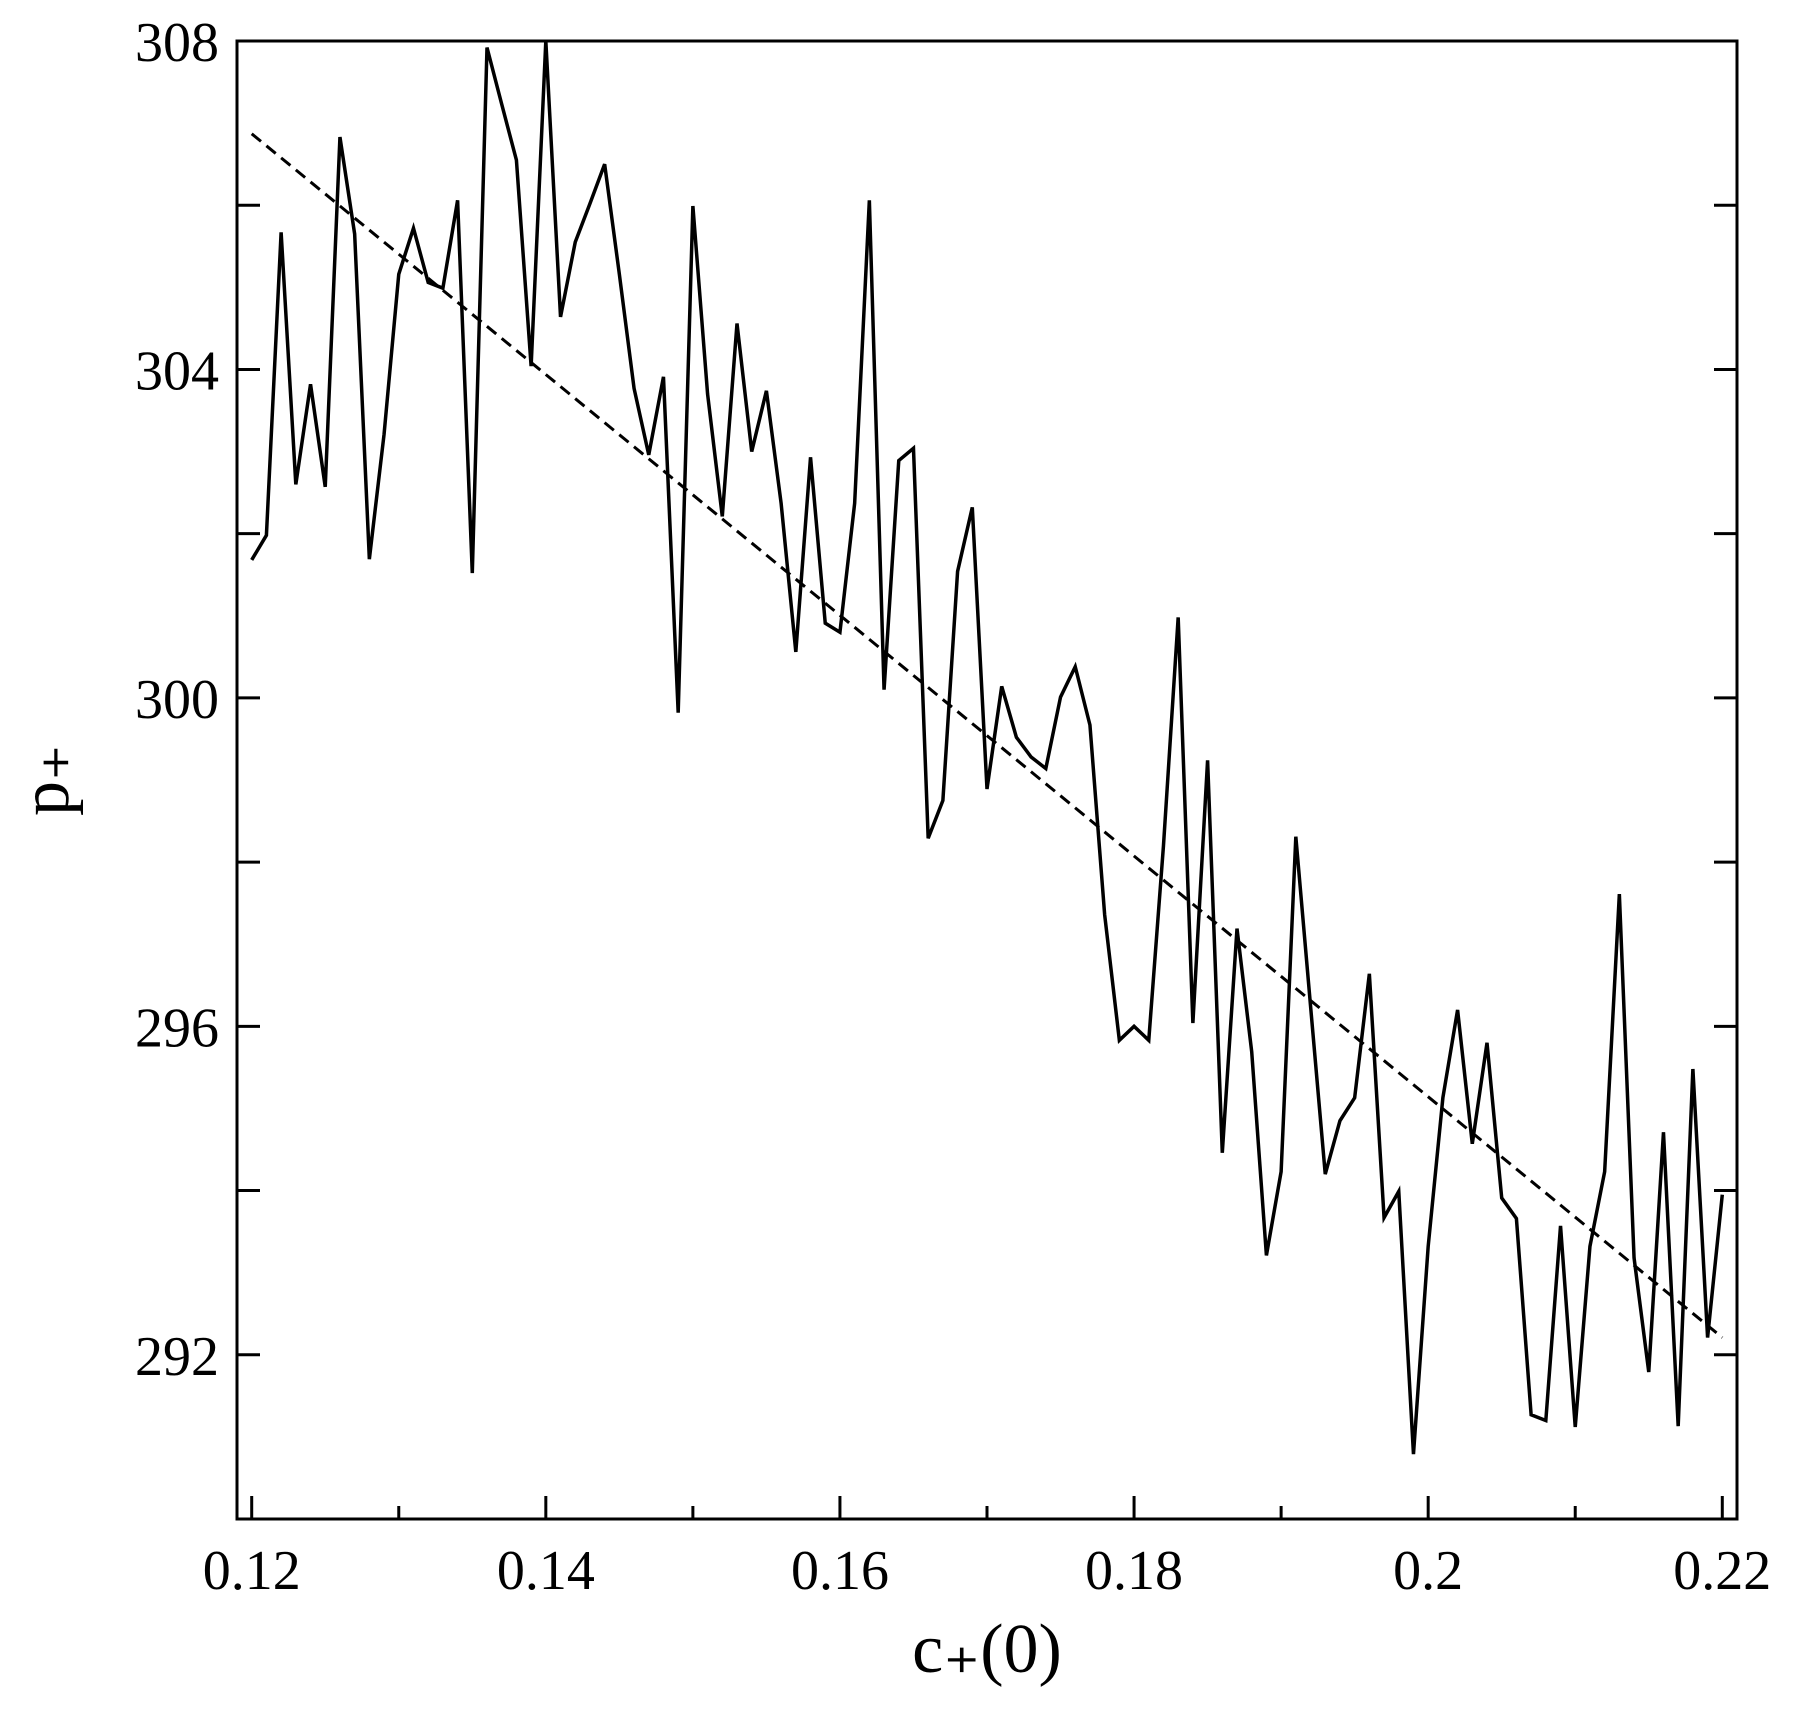 The image size is (1795, 1715). I want to click on x-tick-label: 0.14, so click(546, 1571).